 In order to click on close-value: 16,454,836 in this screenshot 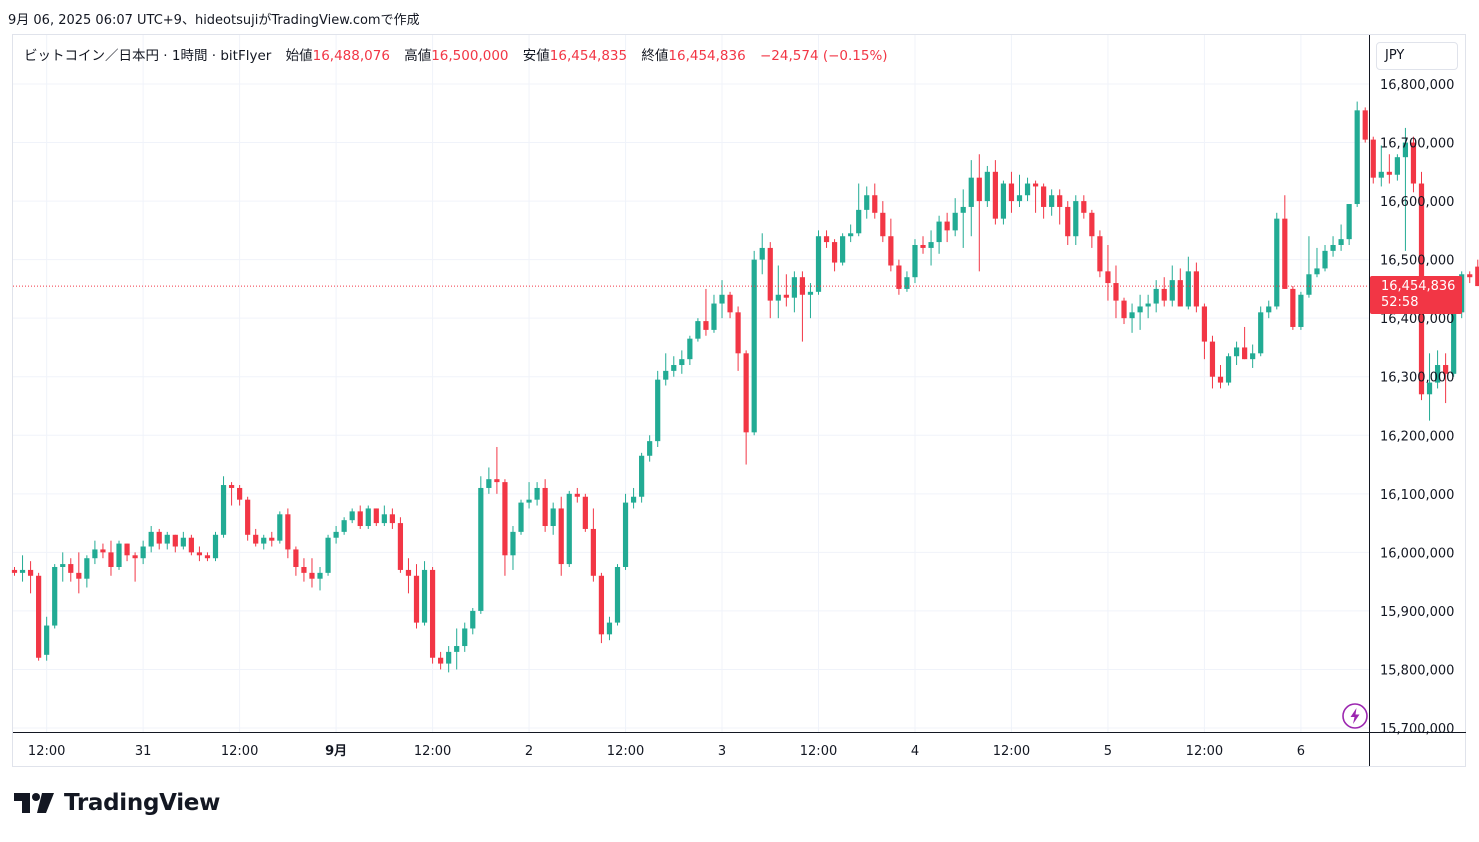, I will do `click(707, 56)`.